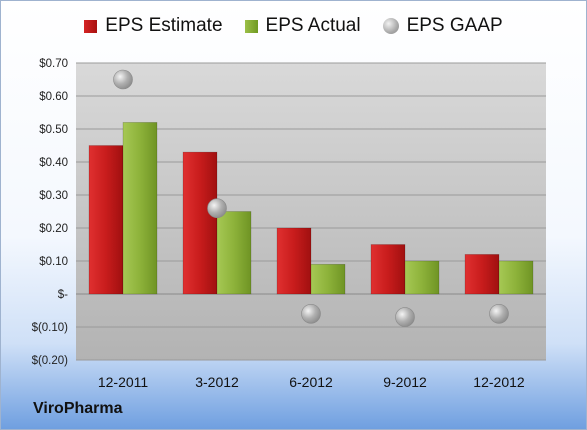 Image resolution: width=587 pixels, height=430 pixels. What do you see at coordinates (53, 163) in the screenshot?
I see `y-tick-label: $0.40` at bounding box center [53, 163].